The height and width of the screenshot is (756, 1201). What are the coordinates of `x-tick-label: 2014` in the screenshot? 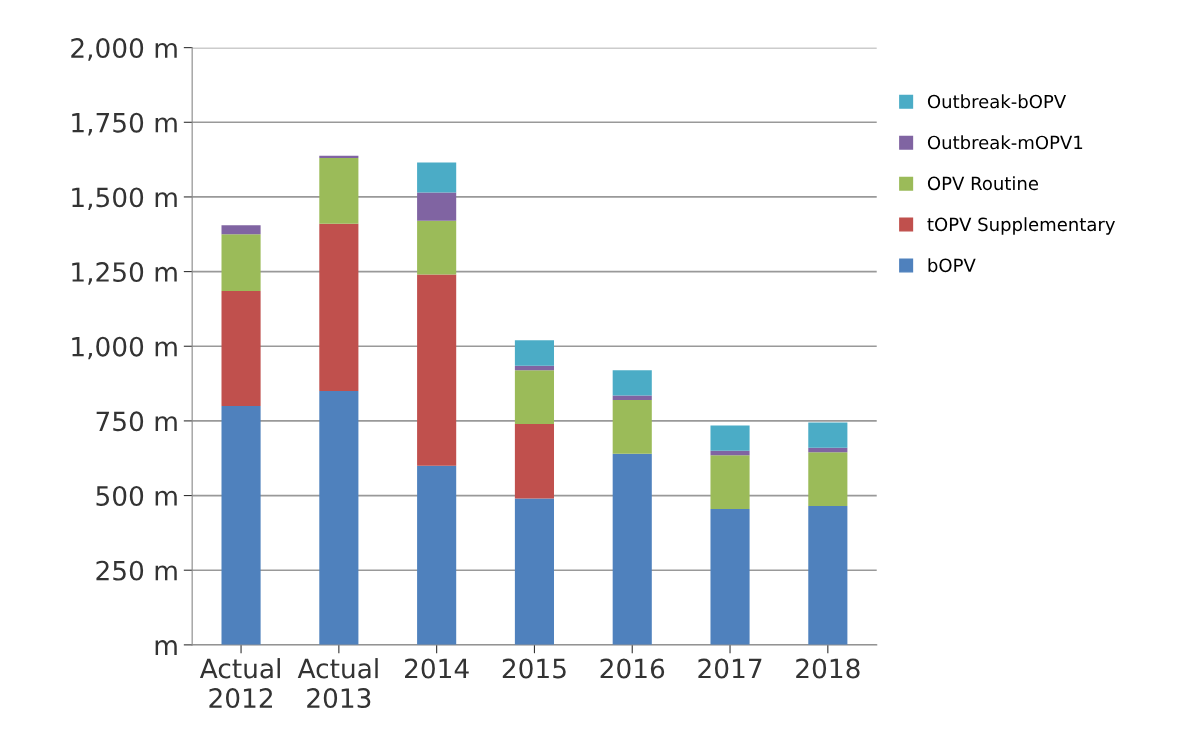 It's located at (437, 668).